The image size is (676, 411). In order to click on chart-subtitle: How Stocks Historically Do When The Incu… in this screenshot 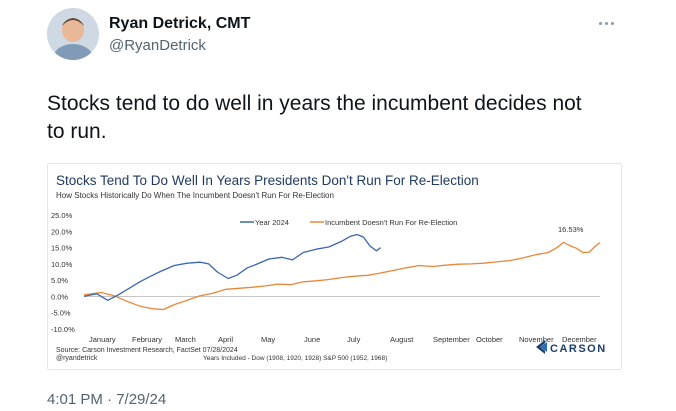, I will do `click(195, 195)`.